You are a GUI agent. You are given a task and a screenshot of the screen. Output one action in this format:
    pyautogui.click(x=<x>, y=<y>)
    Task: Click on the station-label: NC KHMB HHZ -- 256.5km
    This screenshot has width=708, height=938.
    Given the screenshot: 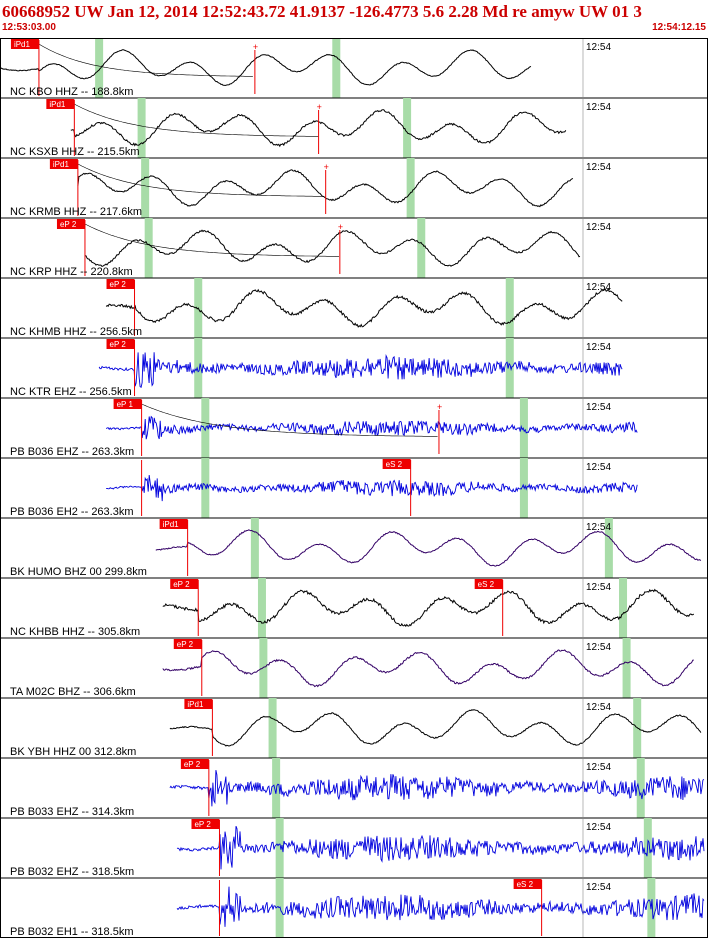 What is the action you would take?
    pyautogui.click(x=76, y=332)
    